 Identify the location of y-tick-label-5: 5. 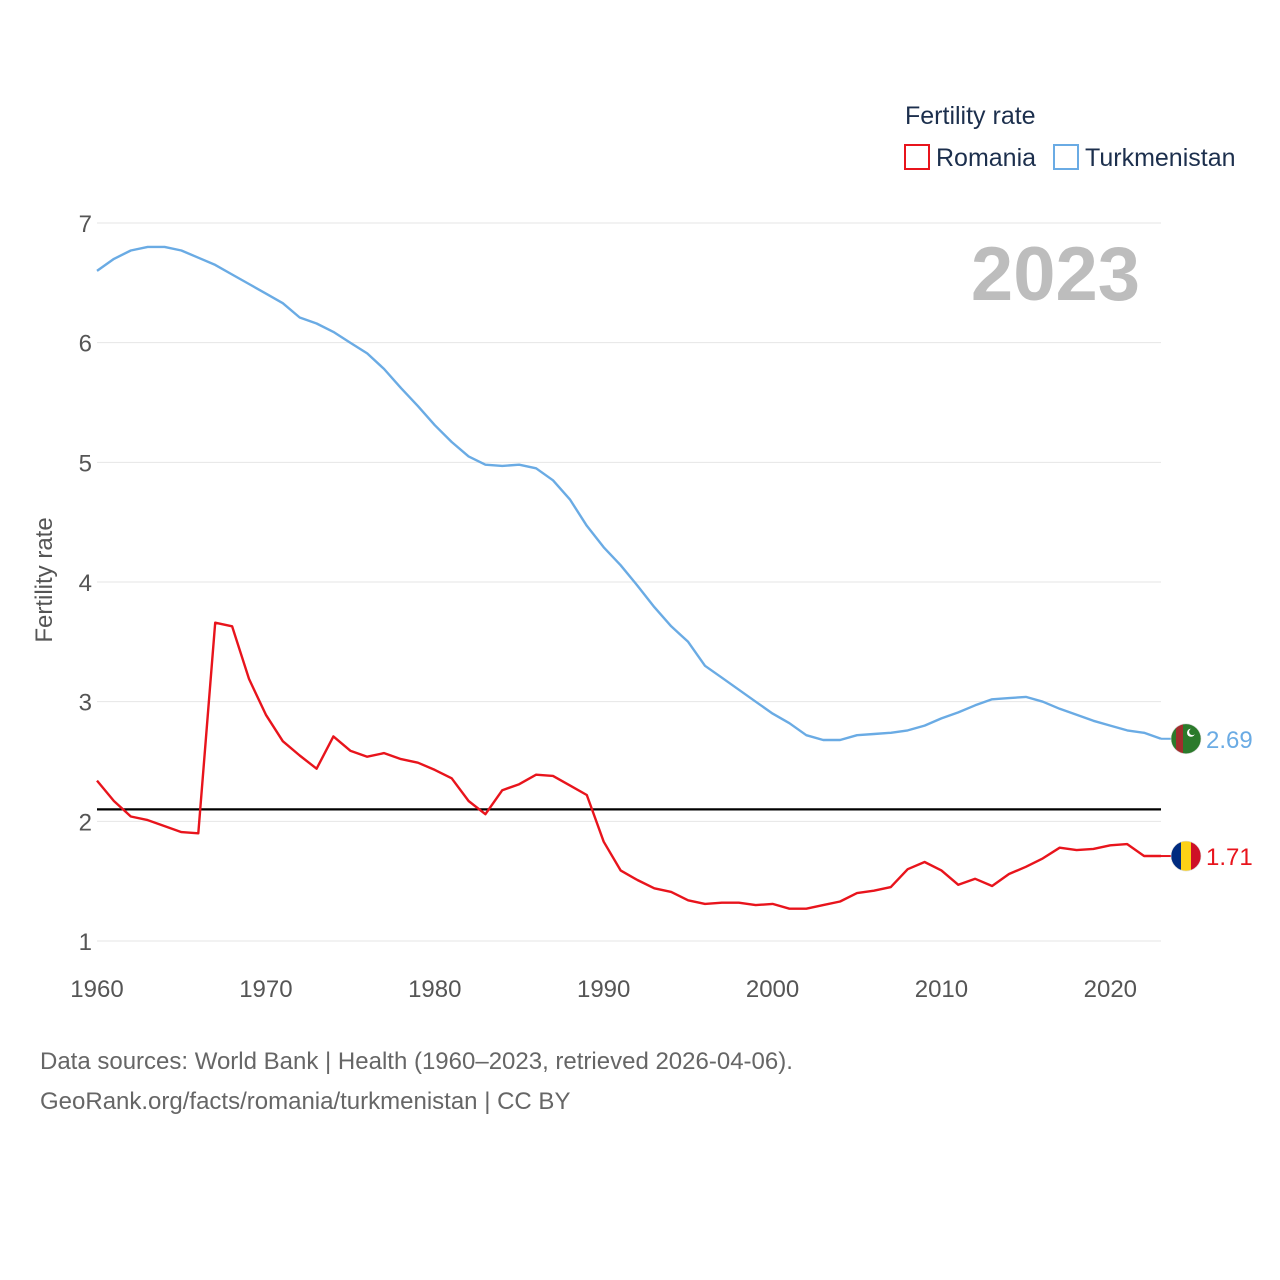
(85, 463).